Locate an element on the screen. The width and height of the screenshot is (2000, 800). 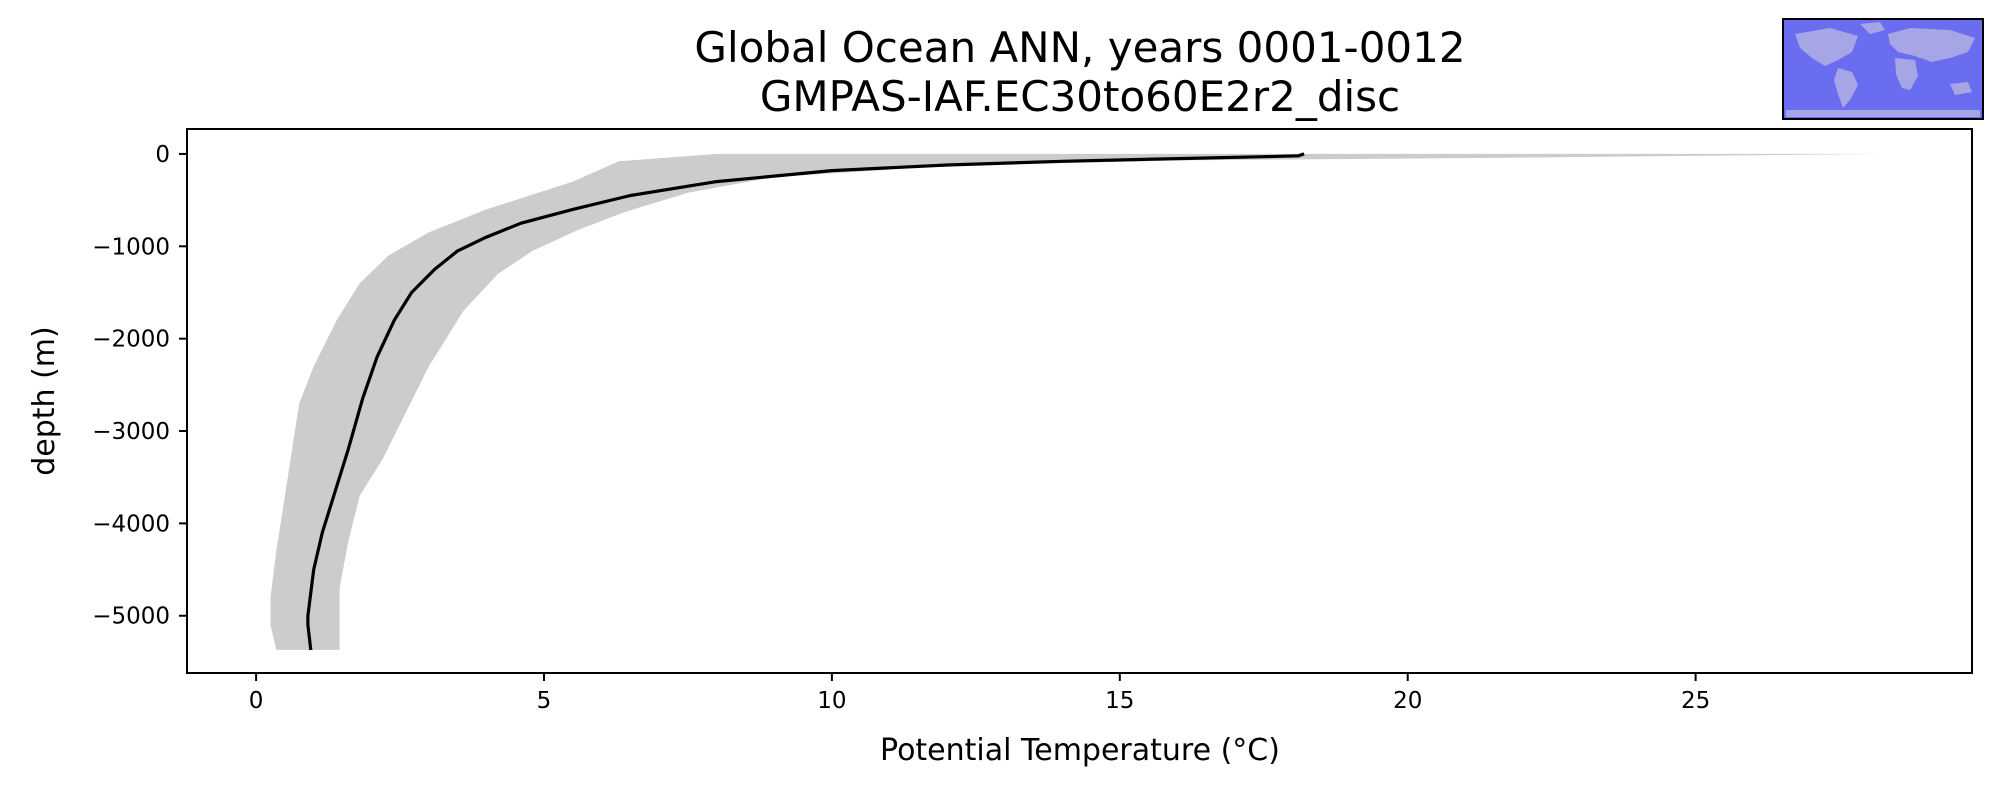
y-tick-label: −1000 is located at coordinates (131, 247).